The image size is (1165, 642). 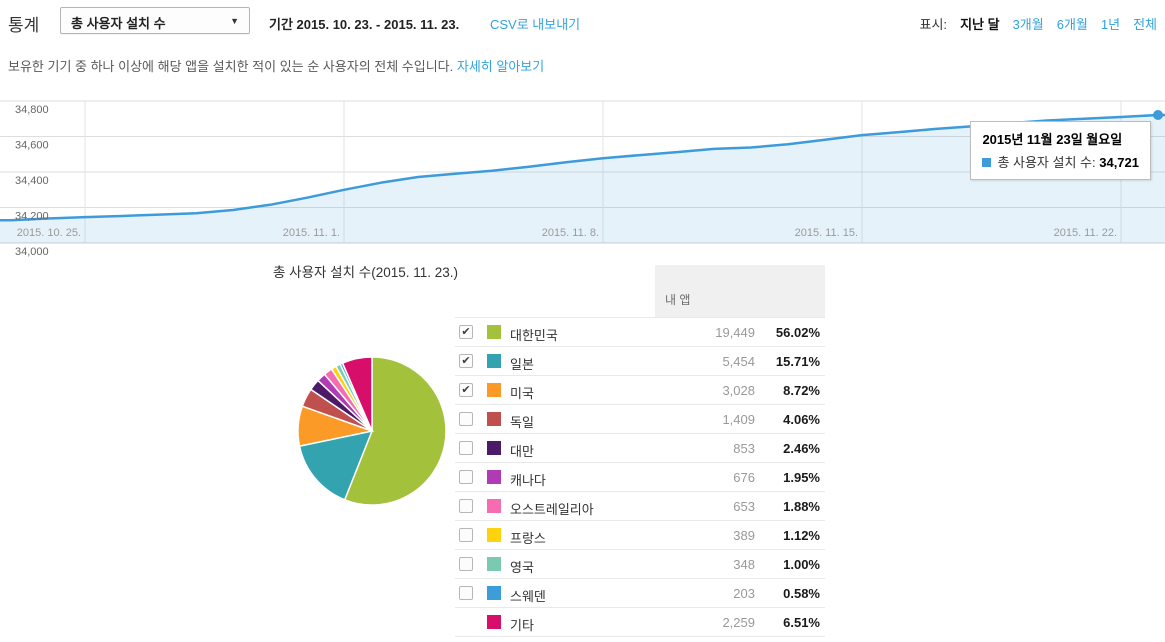 What do you see at coordinates (522, 451) in the screenshot?
I see `country-label: 대만` at bounding box center [522, 451].